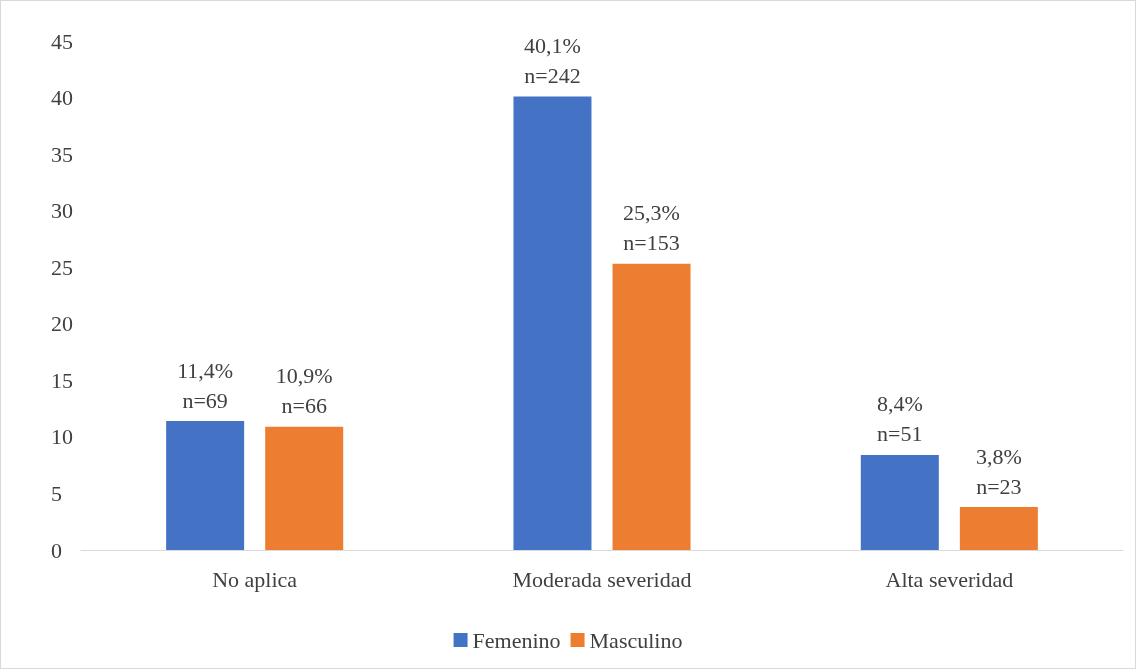 This screenshot has width=1136, height=669. What do you see at coordinates (636, 640) in the screenshot?
I see `legend-label: Masculino` at bounding box center [636, 640].